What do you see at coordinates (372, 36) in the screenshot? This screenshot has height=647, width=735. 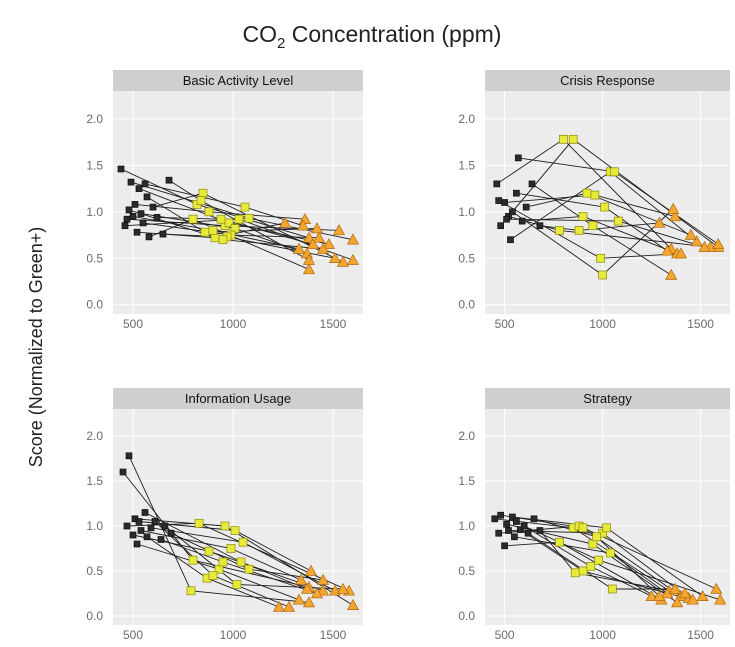 I see `chart-title: CO2 Concentration (ppm)` at bounding box center [372, 36].